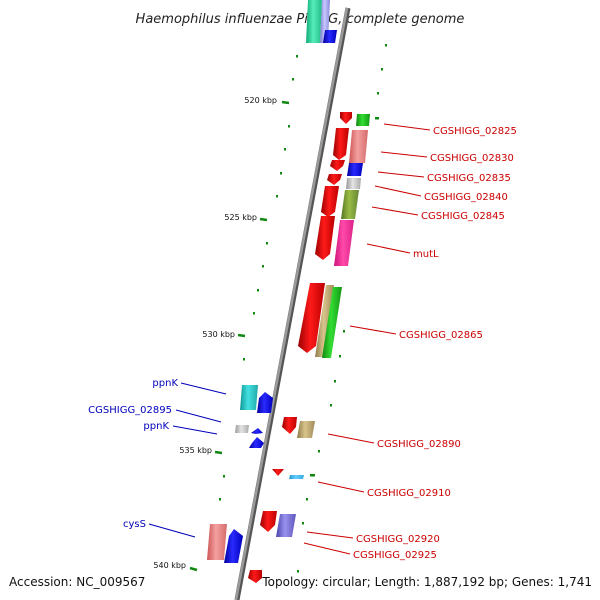 This screenshot has width=600, height=600. What do you see at coordinates (260, 100) in the screenshot?
I see `tick-label-520kbp: 520 kbp` at bounding box center [260, 100].